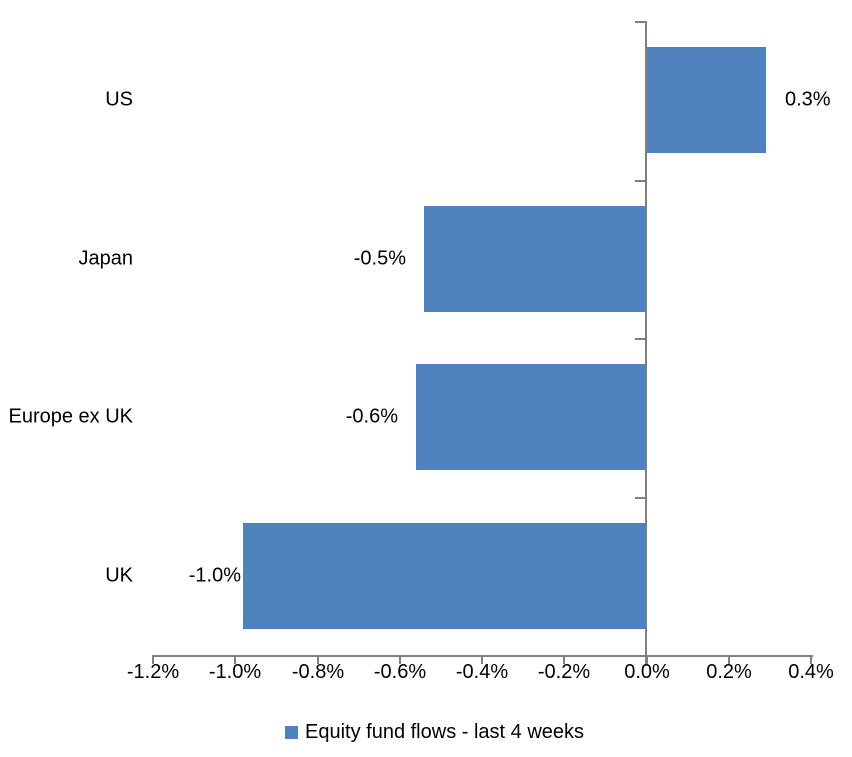  What do you see at coordinates (564, 672) in the screenshot?
I see `x-tick-label: -0.2%` at bounding box center [564, 672].